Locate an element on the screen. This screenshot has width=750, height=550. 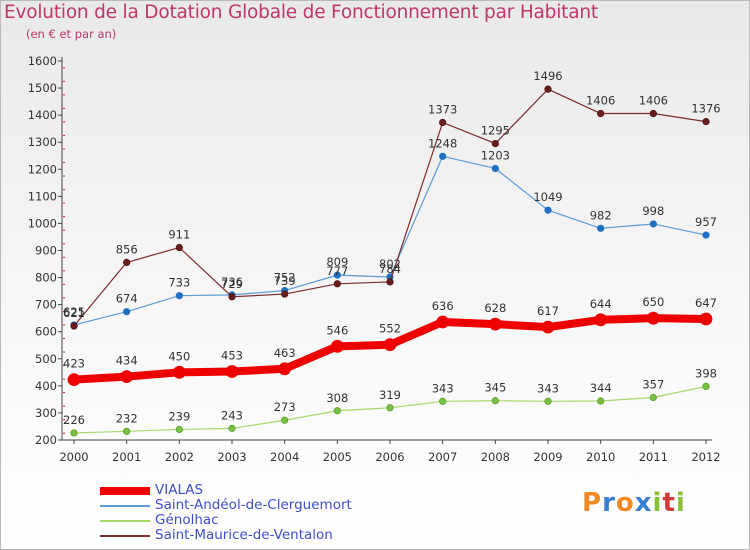
x-tick-label: 2004 is located at coordinates (284, 457).